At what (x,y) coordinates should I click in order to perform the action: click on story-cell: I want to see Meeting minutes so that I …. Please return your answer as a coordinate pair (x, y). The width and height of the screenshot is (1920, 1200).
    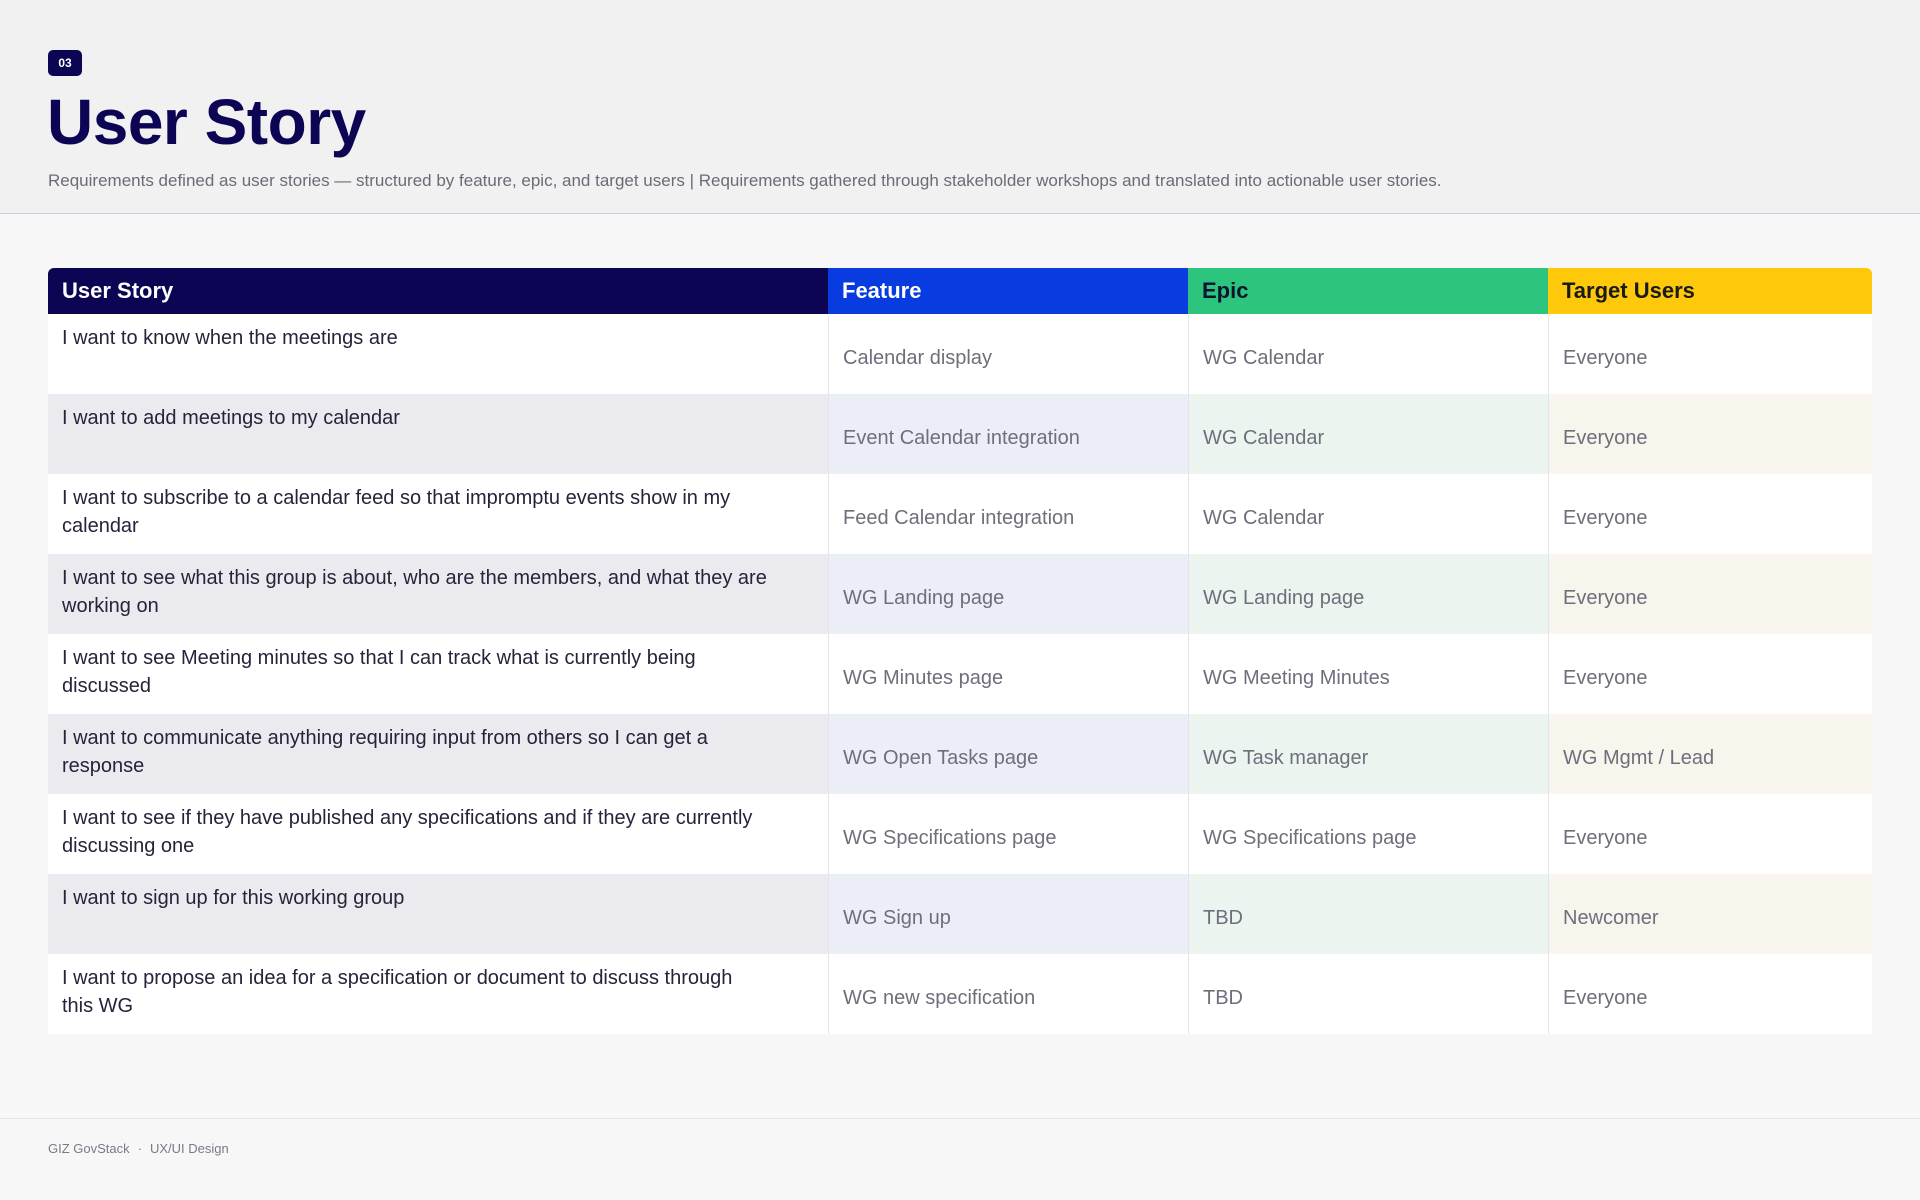
    Looking at the image, I should click on (438, 674).